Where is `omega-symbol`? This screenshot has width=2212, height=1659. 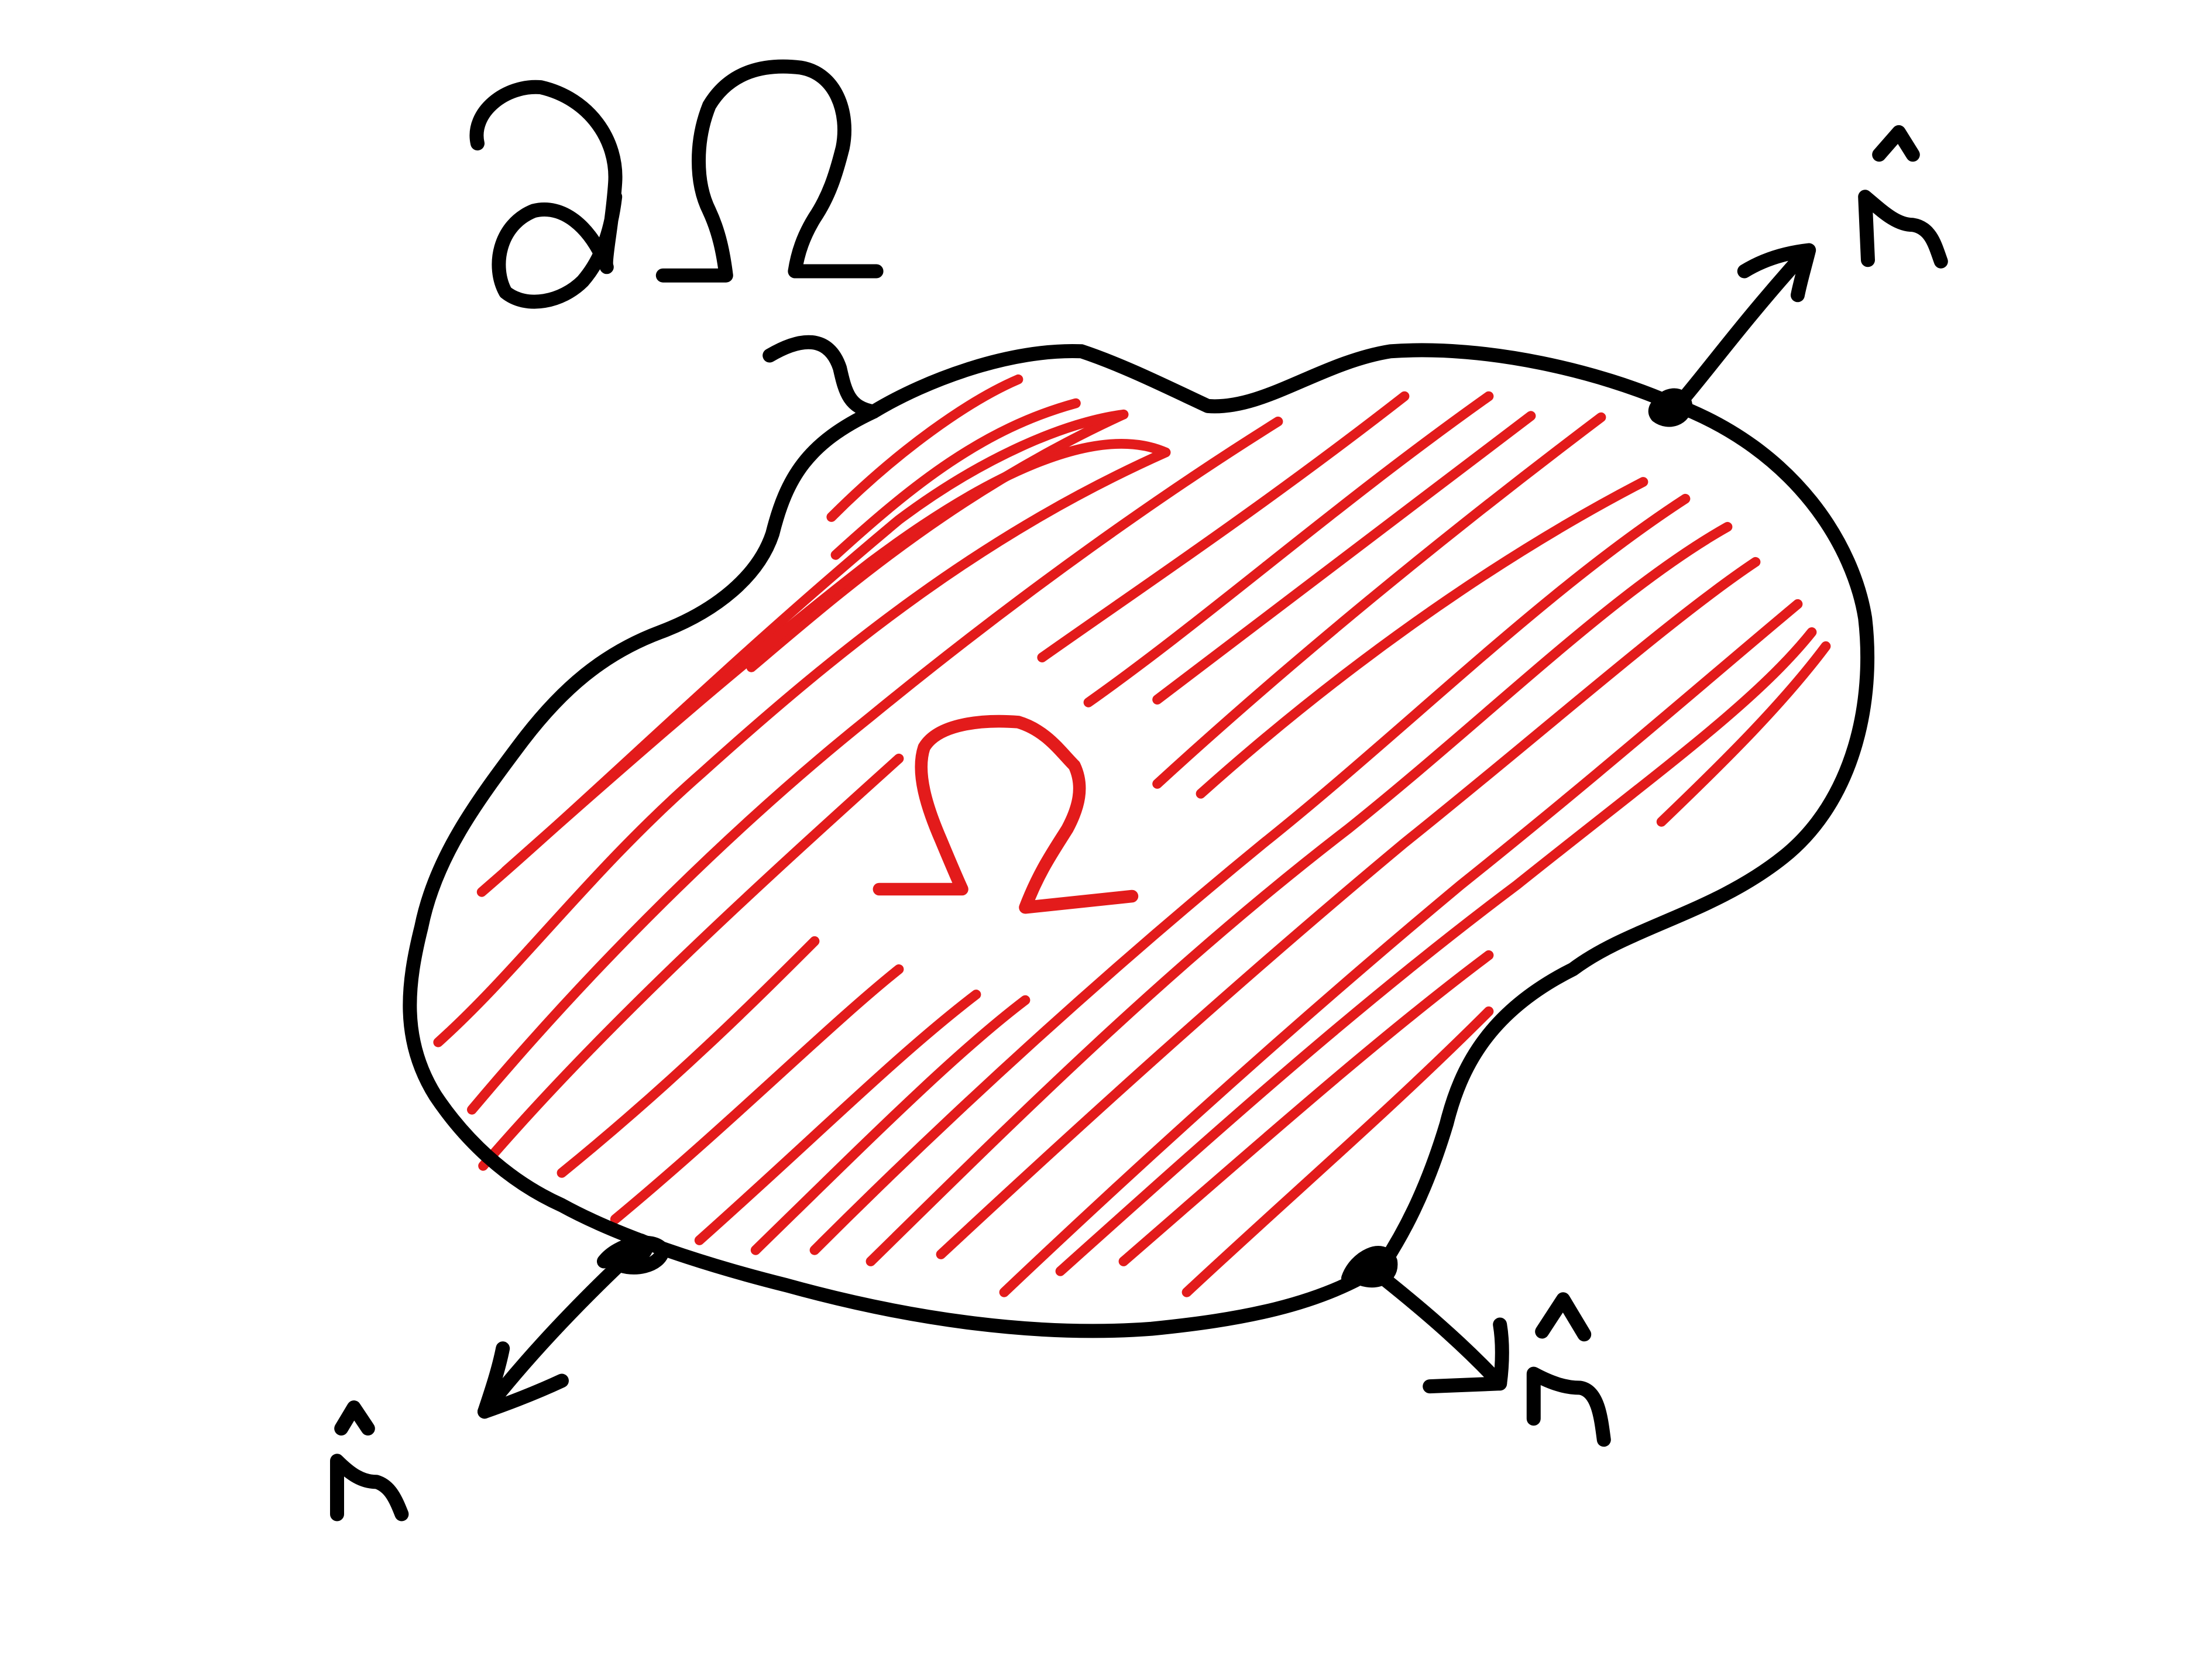
omega-symbol is located at coordinates (769, 171).